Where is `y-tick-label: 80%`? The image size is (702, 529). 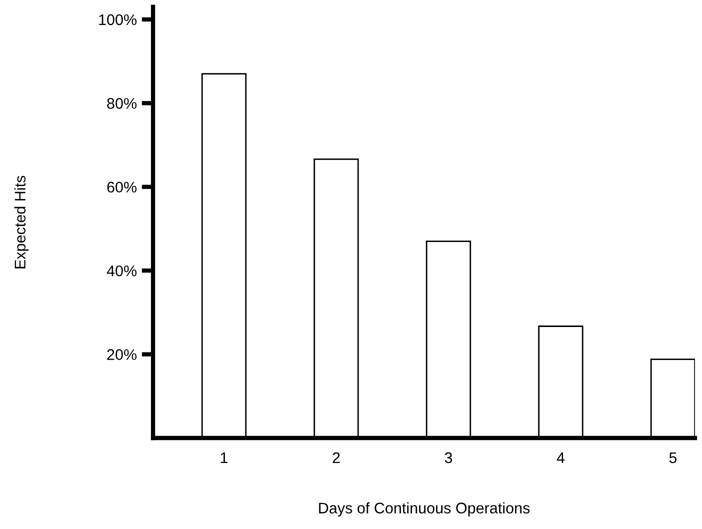 y-tick-label: 80% is located at coordinates (122, 103).